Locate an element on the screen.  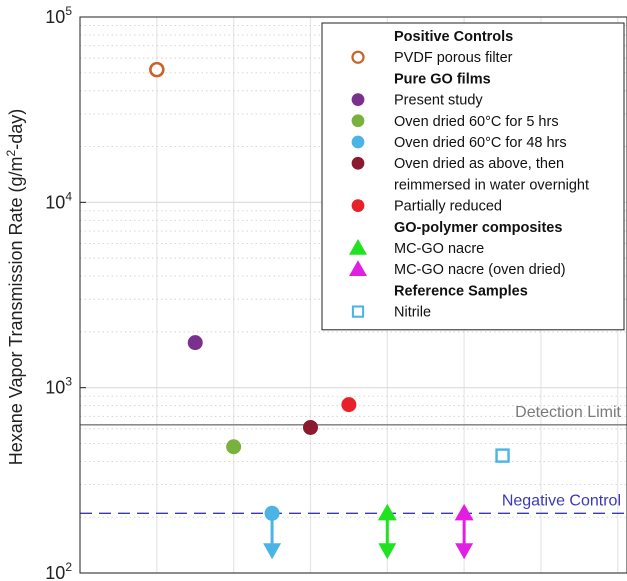
legend-label: PVDF porous filter is located at coordinates (453, 58).